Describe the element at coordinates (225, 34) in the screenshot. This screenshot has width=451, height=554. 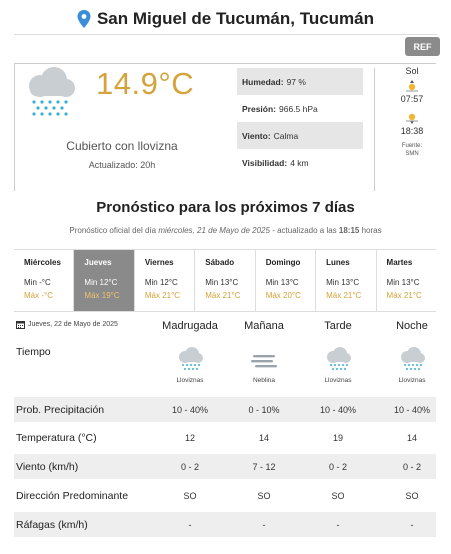
I see `header-divider` at that location.